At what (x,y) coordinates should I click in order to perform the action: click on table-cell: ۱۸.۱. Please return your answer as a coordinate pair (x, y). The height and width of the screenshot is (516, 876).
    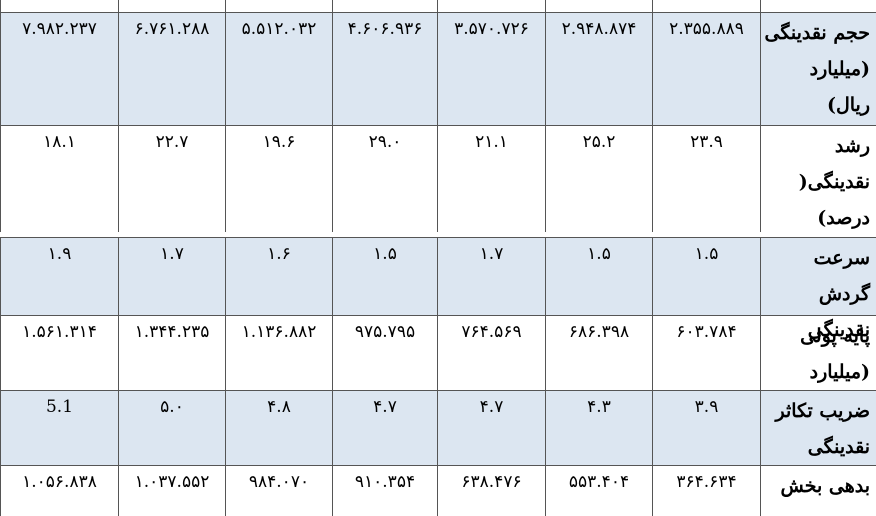
    Looking at the image, I should click on (59, 179).